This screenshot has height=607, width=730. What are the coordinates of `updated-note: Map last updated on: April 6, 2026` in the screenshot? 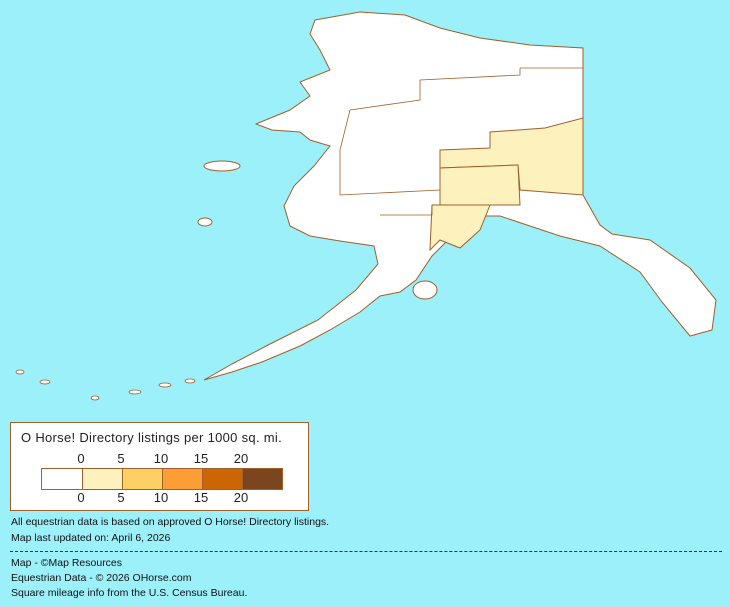 It's located at (91, 538).